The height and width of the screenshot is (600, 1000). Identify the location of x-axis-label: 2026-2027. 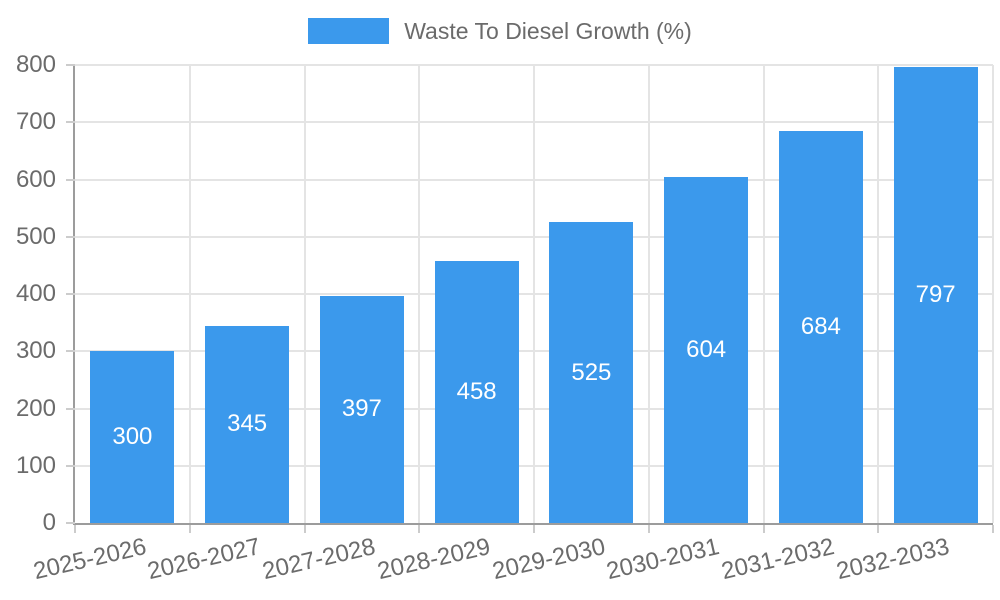
(204, 559).